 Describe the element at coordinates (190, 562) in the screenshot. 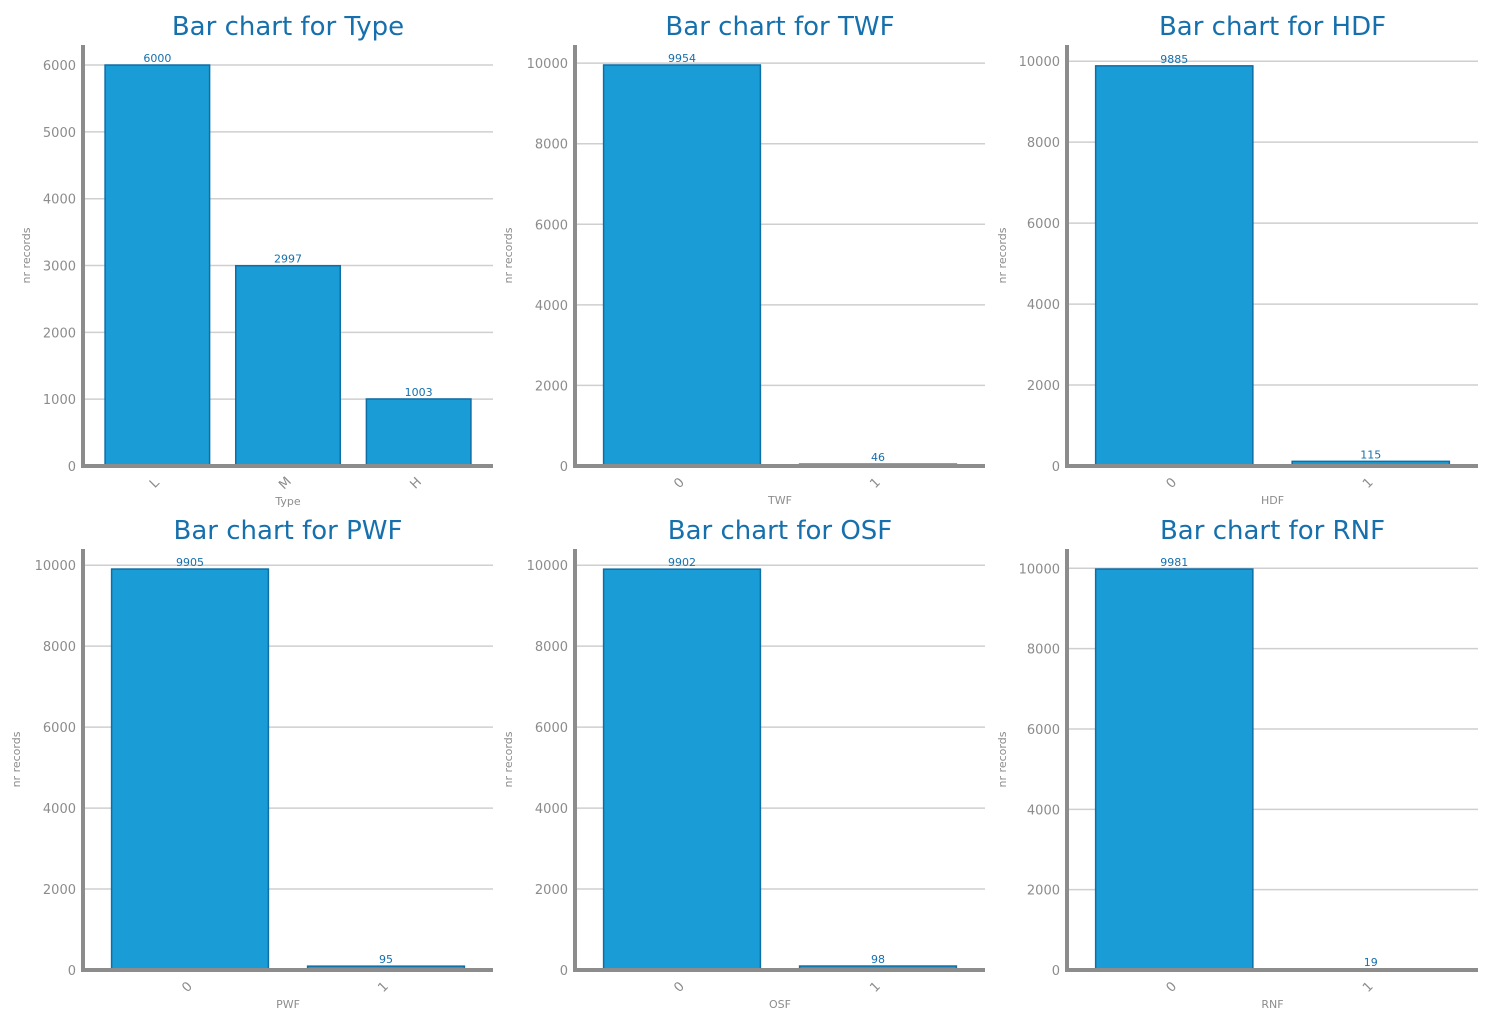

I see `data-label: 9905` at that location.